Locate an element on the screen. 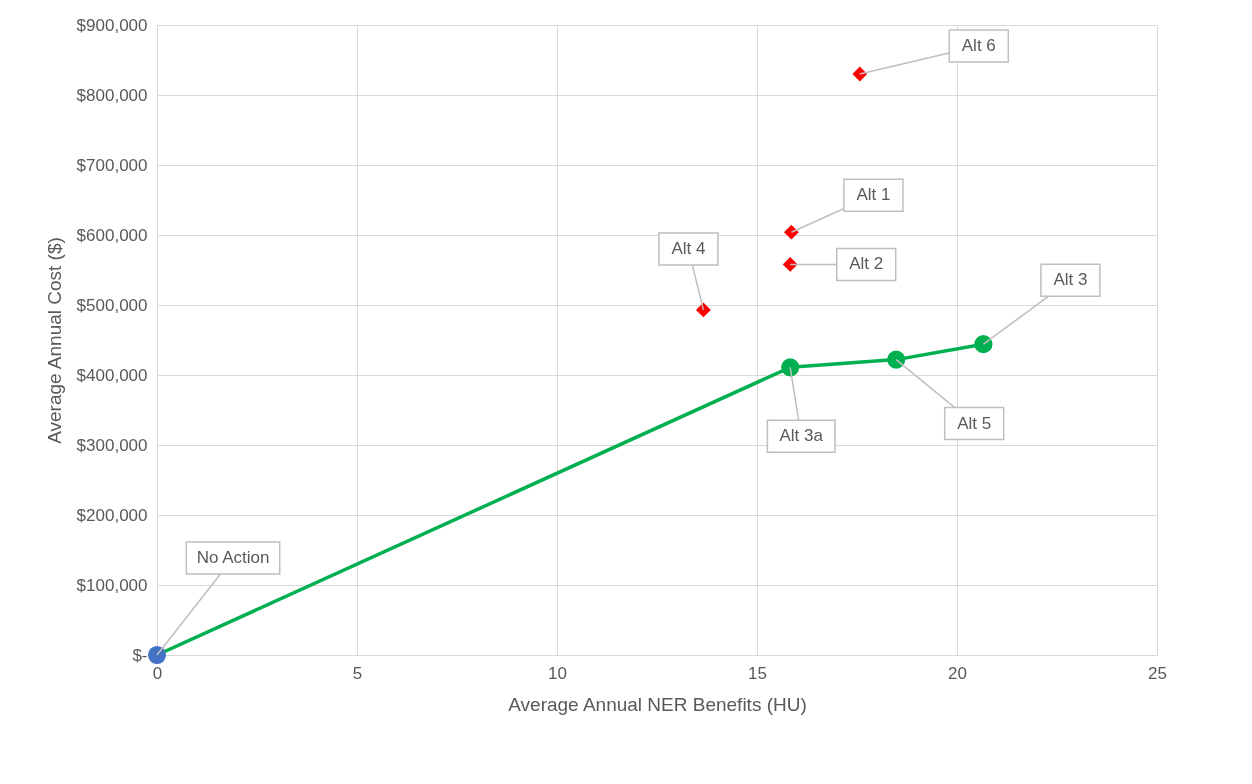  y-tick-label: $300,000 is located at coordinates (112, 445).